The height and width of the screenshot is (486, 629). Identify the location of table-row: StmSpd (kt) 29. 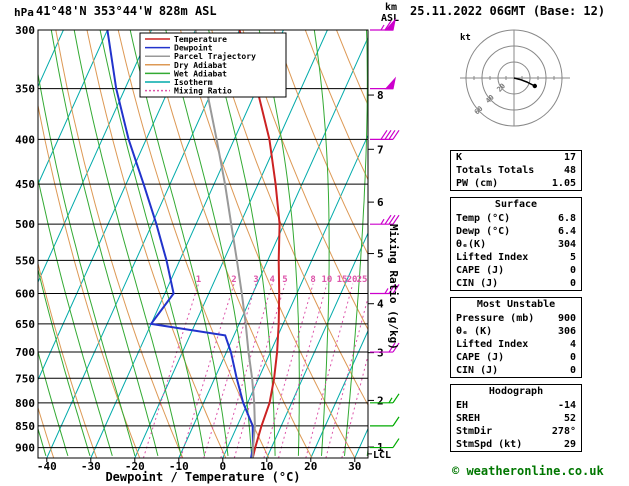
(516, 444).